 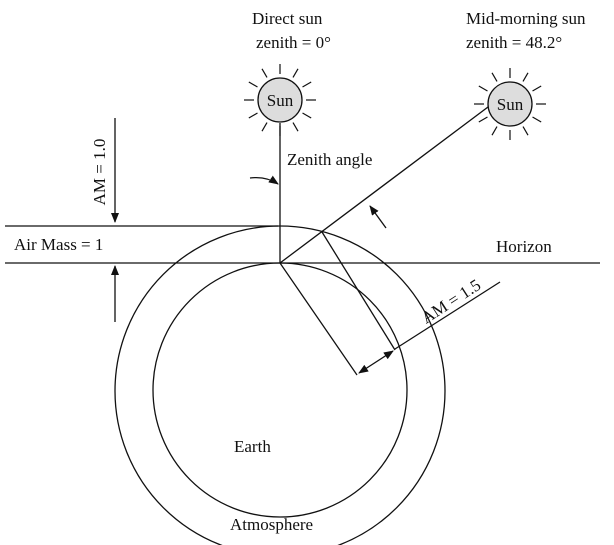 I want to click on label: Direct sun, so click(x=287, y=18).